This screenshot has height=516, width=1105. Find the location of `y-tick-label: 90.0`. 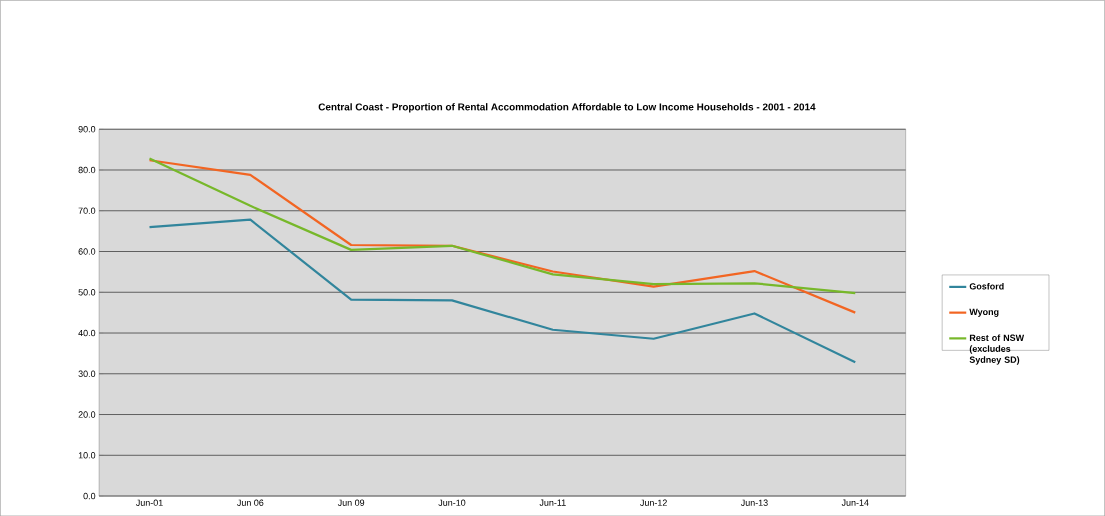

y-tick-label: 90.0 is located at coordinates (87, 129).